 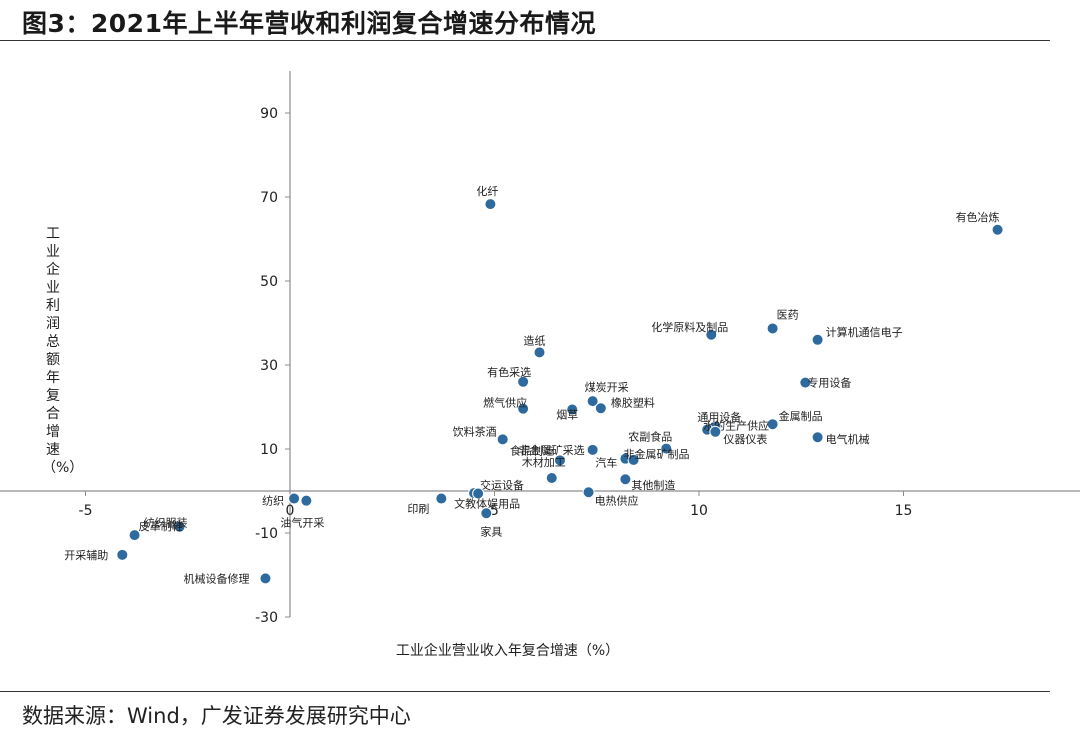 What do you see at coordinates (650, 437) in the screenshot?
I see `data-label: 农副食品` at bounding box center [650, 437].